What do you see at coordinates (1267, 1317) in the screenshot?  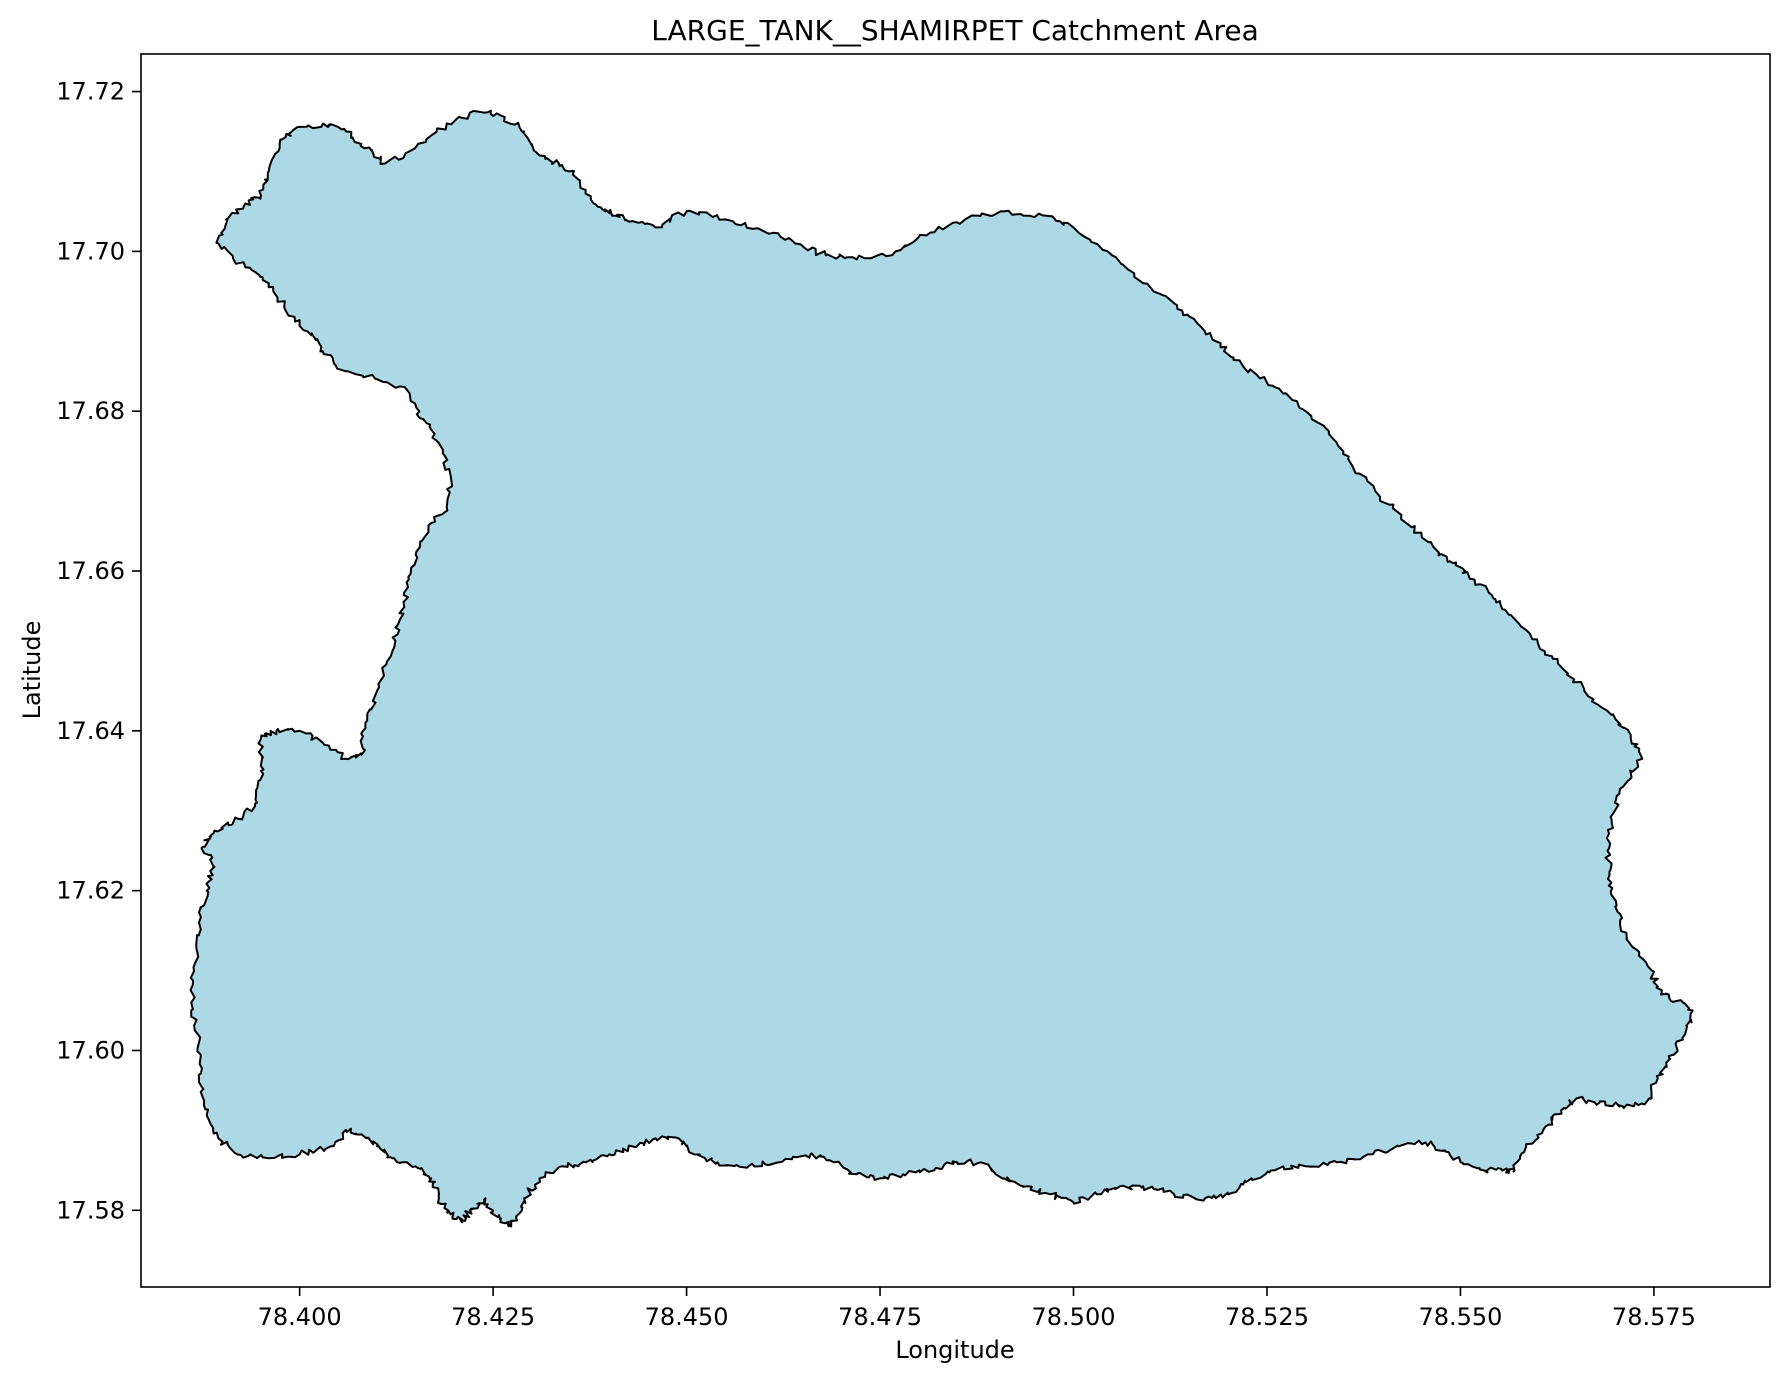 I see `x-tick-label: 78.525` at bounding box center [1267, 1317].